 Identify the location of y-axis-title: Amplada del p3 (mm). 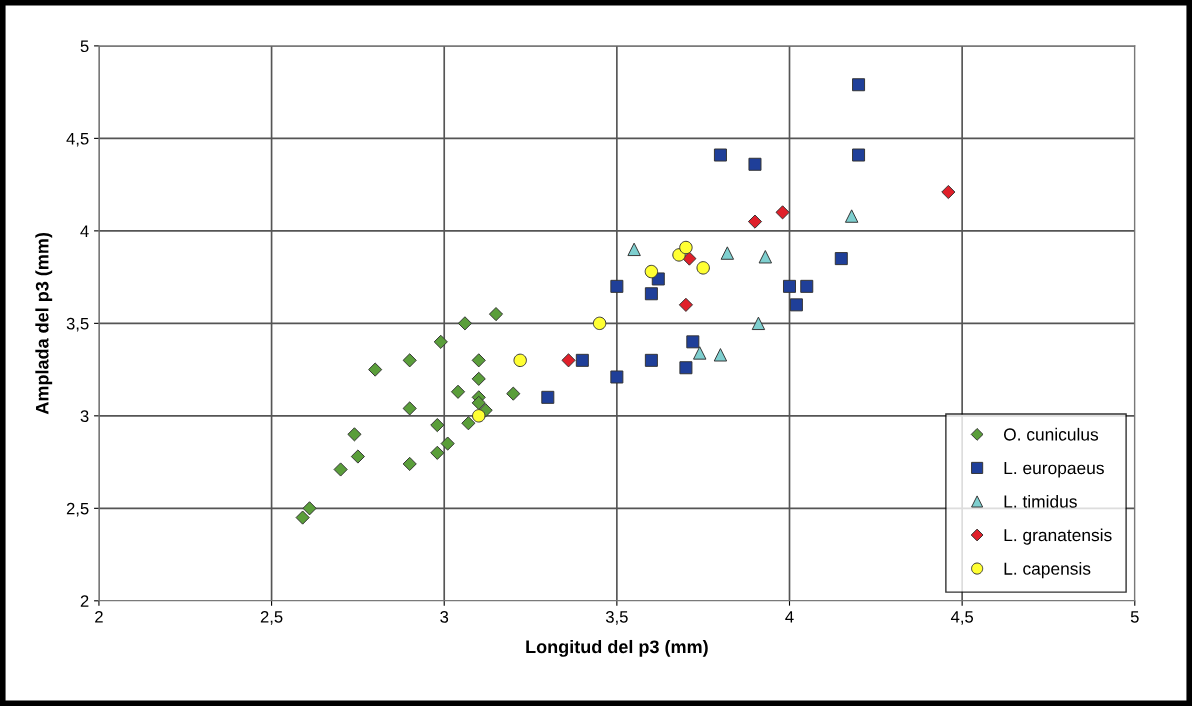
(44, 323).